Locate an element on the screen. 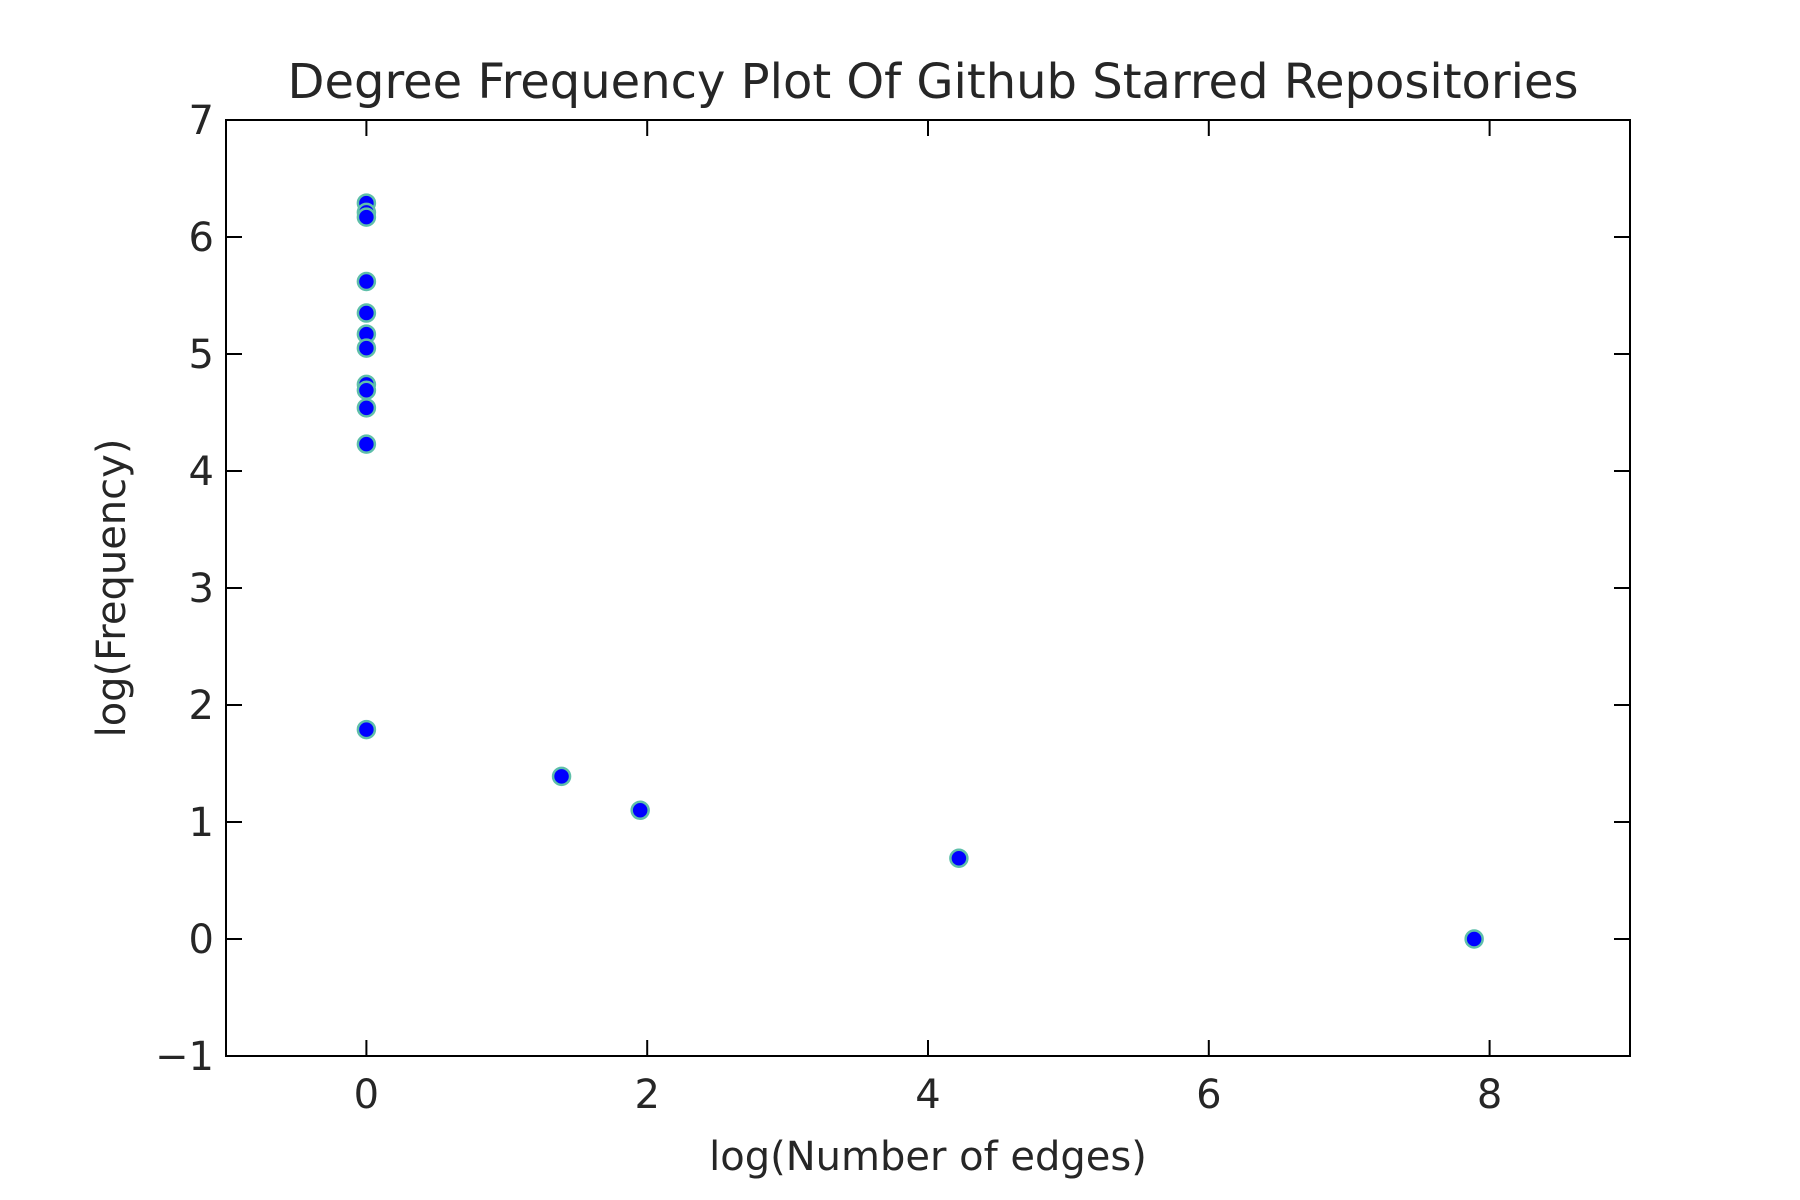 The width and height of the screenshot is (1800, 1200). y-tick-label: 1 is located at coordinates (201, 823).